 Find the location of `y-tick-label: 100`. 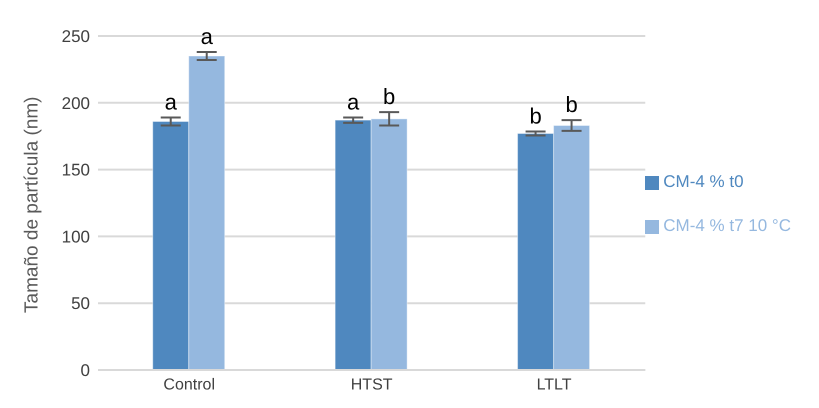

y-tick-label: 100 is located at coordinates (76, 236).